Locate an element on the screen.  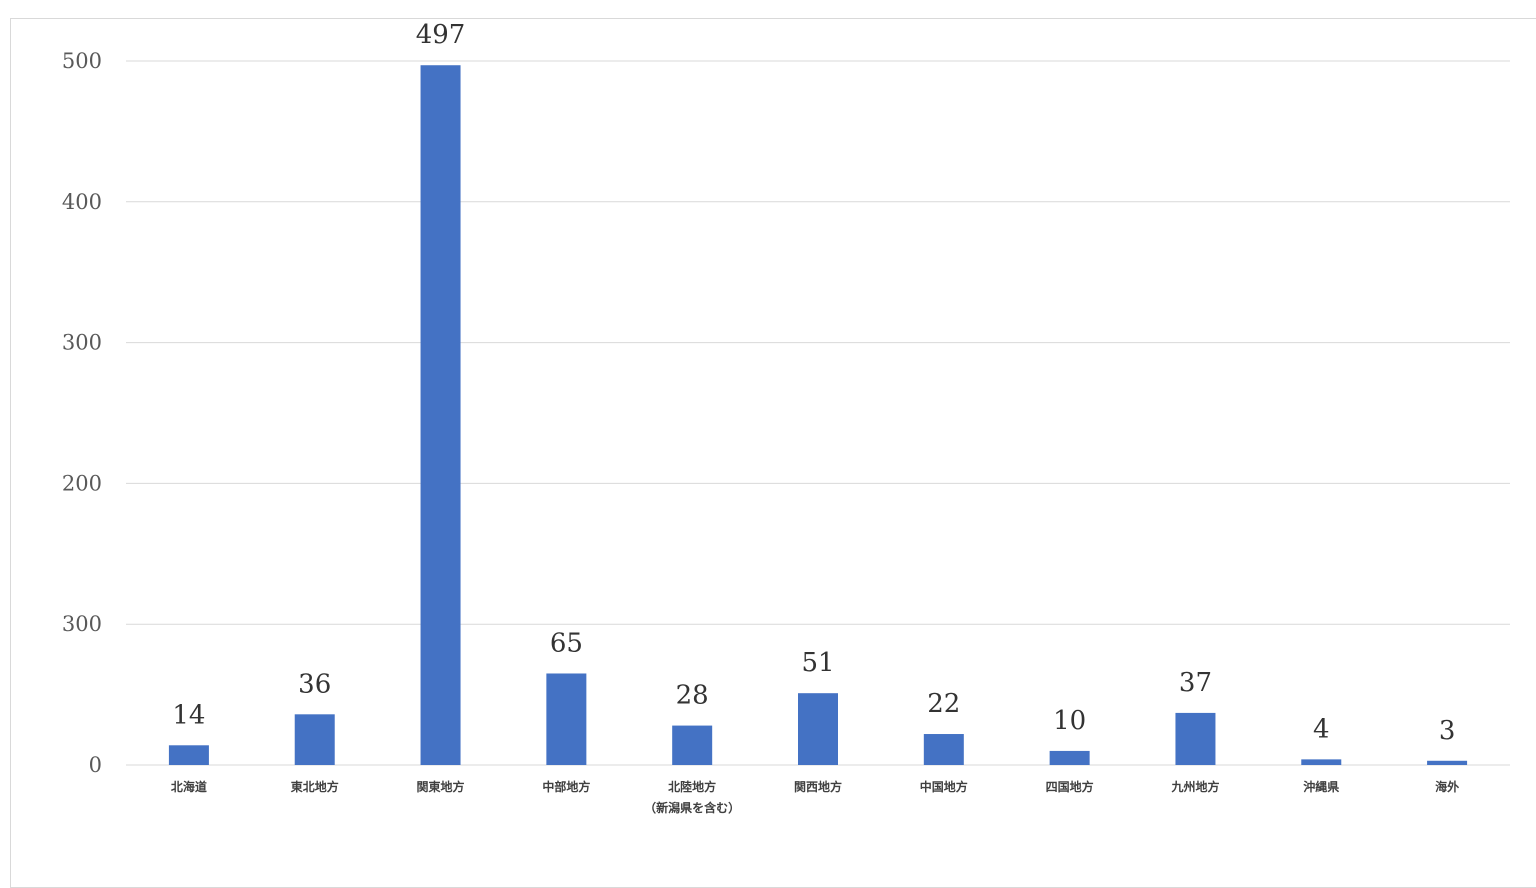
x-tick-label: 中部地方 is located at coordinates (566, 786).